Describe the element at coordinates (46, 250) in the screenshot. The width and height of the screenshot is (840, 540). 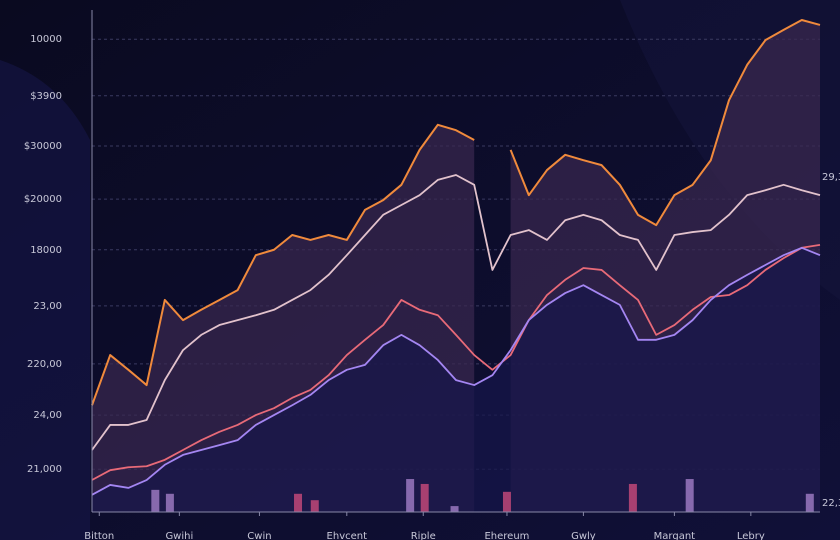
I see `y-tick-label: 18000` at that location.